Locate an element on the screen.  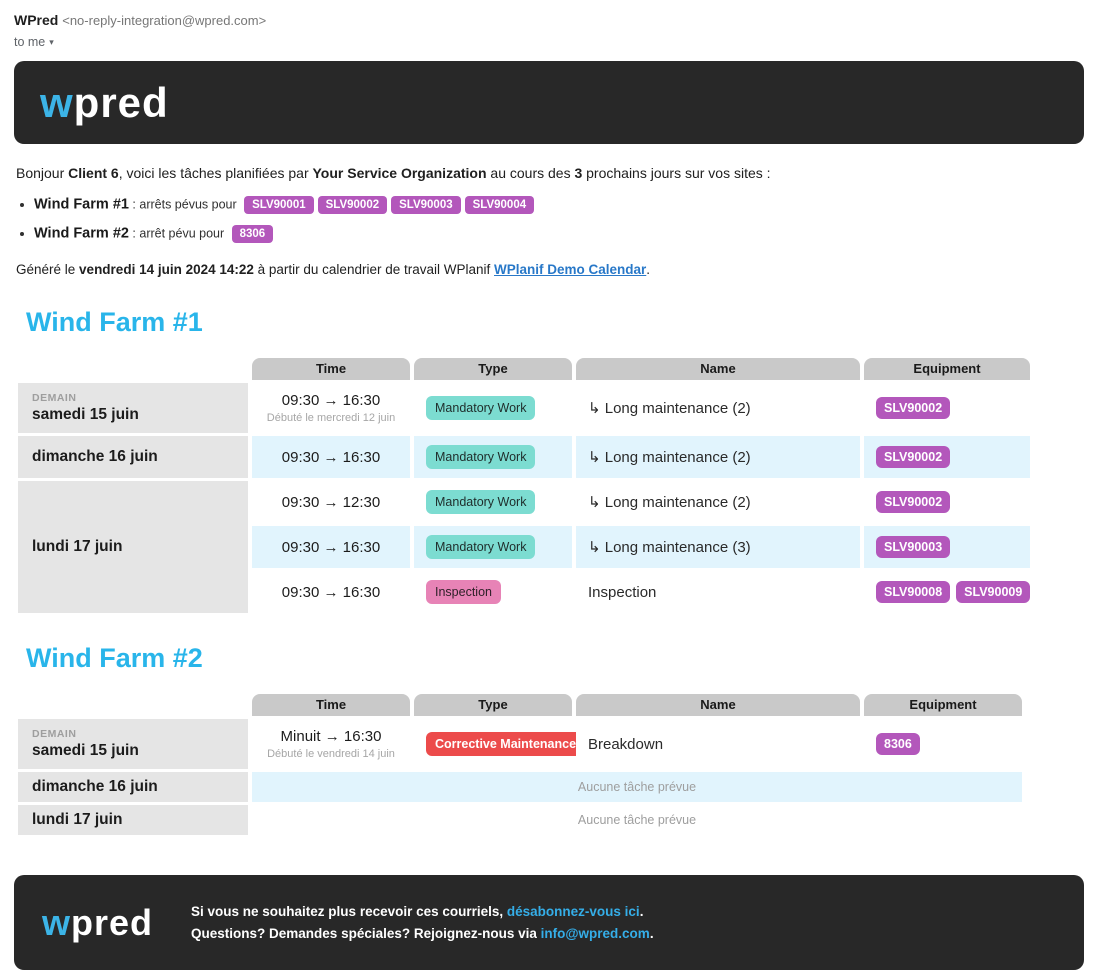
intro-prefix: Bonjour is located at coordinates (42, 173).